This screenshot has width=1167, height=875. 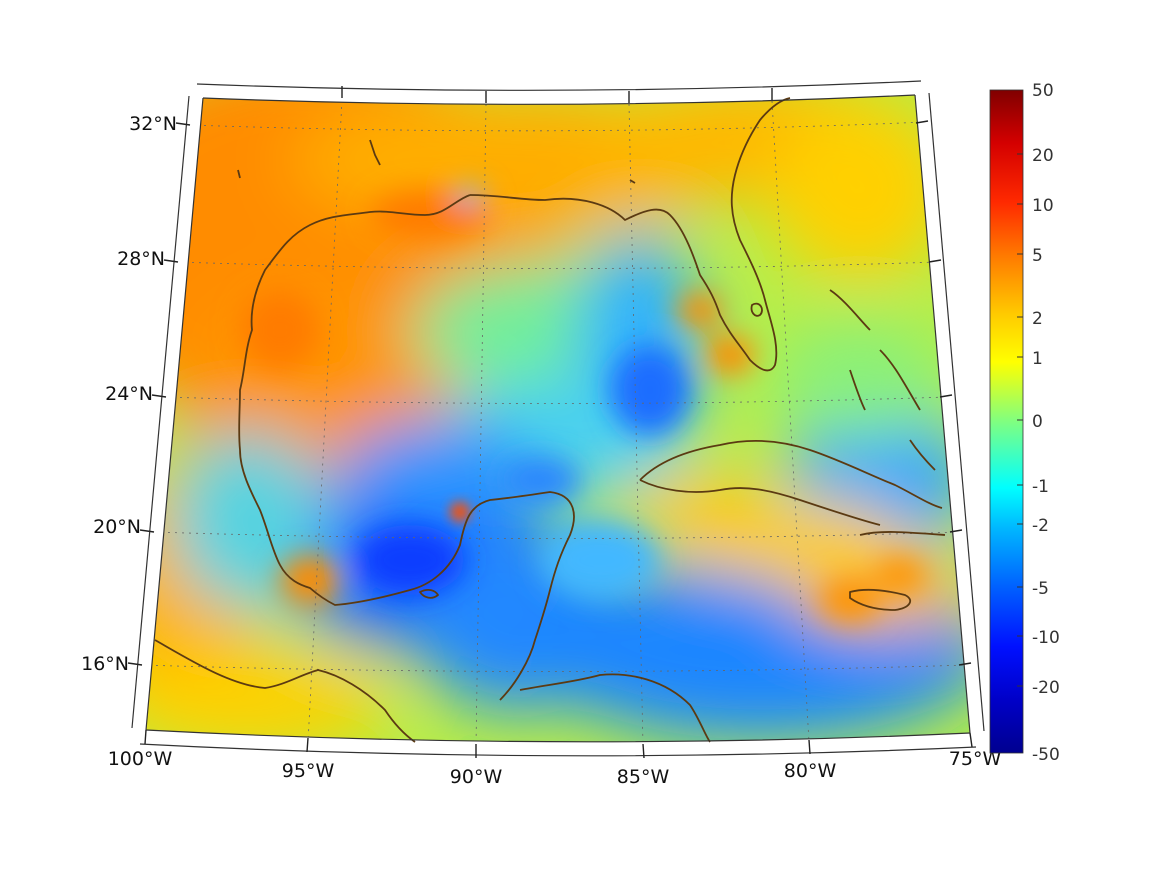 I want to click on colorbar-tick-label: 10, so click(x=1043, y=206).